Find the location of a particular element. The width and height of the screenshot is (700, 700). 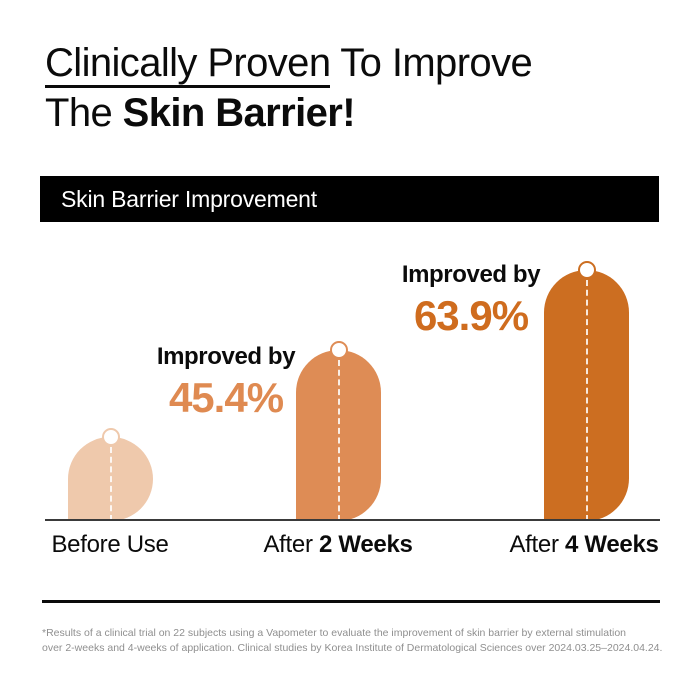

x-axis-line is located at coordinates (352, 520).